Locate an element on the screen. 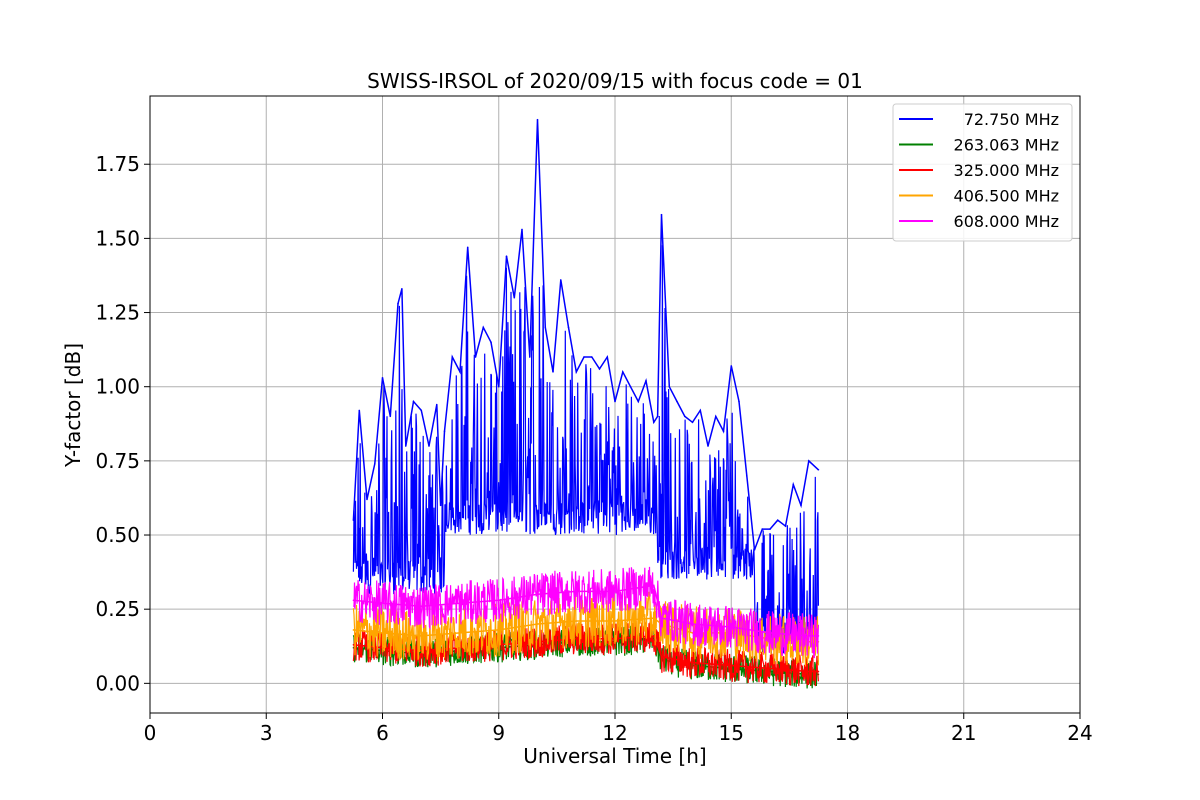 The height and width of the screenshot is (800, 1200). y-axis-label: Y-factor [dB] is located at coordinates (73, 405).